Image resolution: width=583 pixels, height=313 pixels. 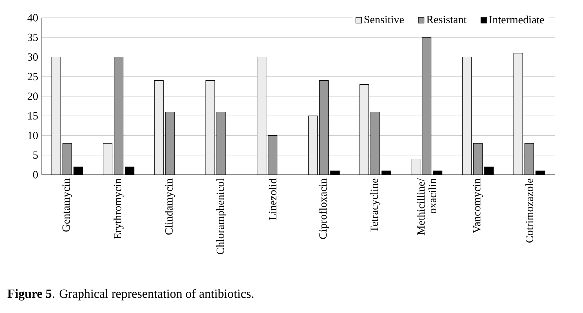 I want to click on y-tick-label: 25, so click(x=33, y=77).